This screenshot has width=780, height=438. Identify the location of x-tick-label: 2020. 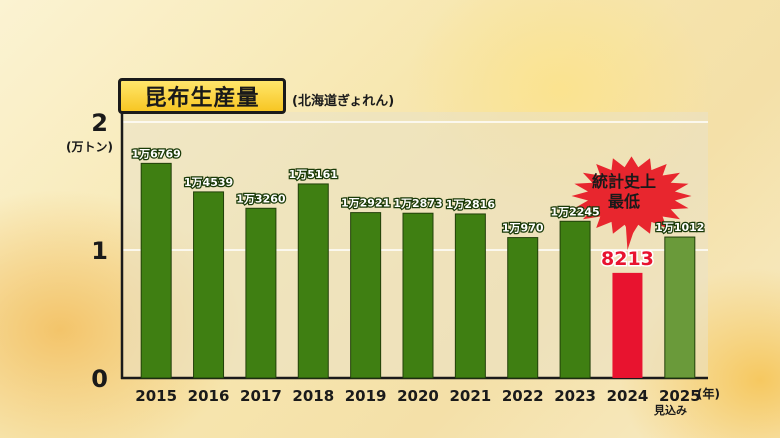
(418, 396).